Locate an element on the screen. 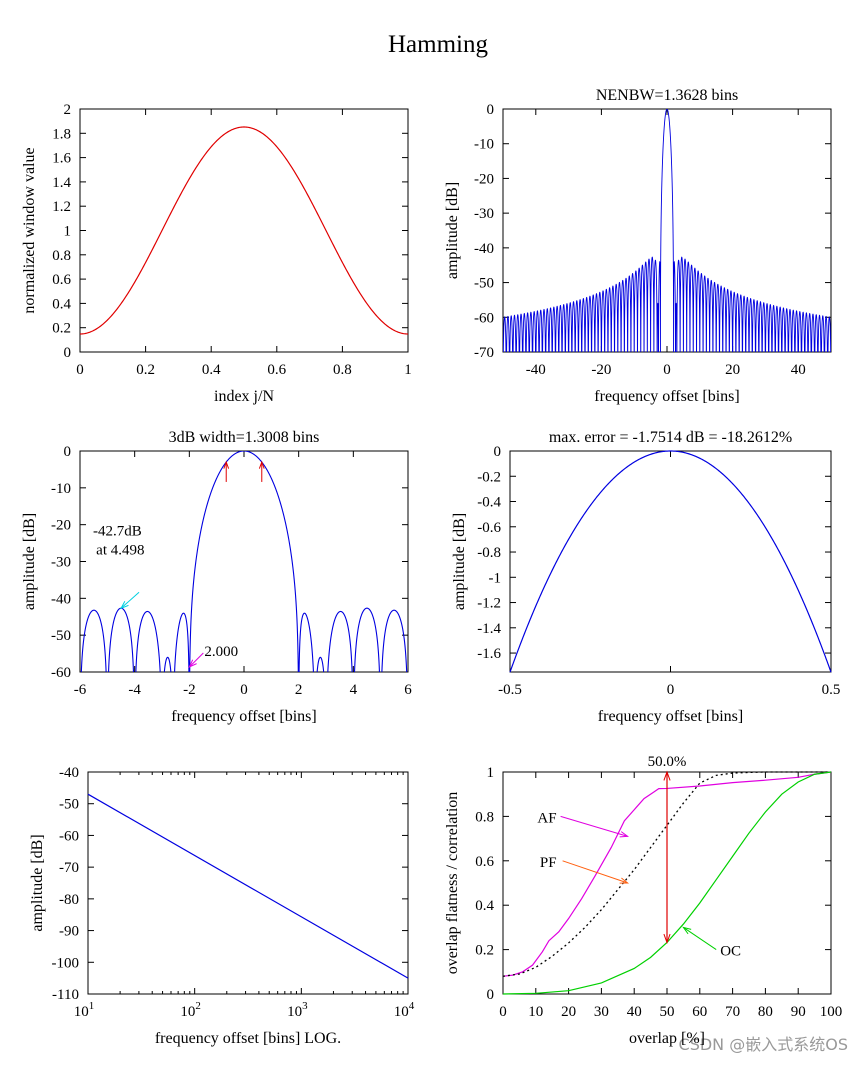  figure-title: Hamming is located at coordinates (438, 44).